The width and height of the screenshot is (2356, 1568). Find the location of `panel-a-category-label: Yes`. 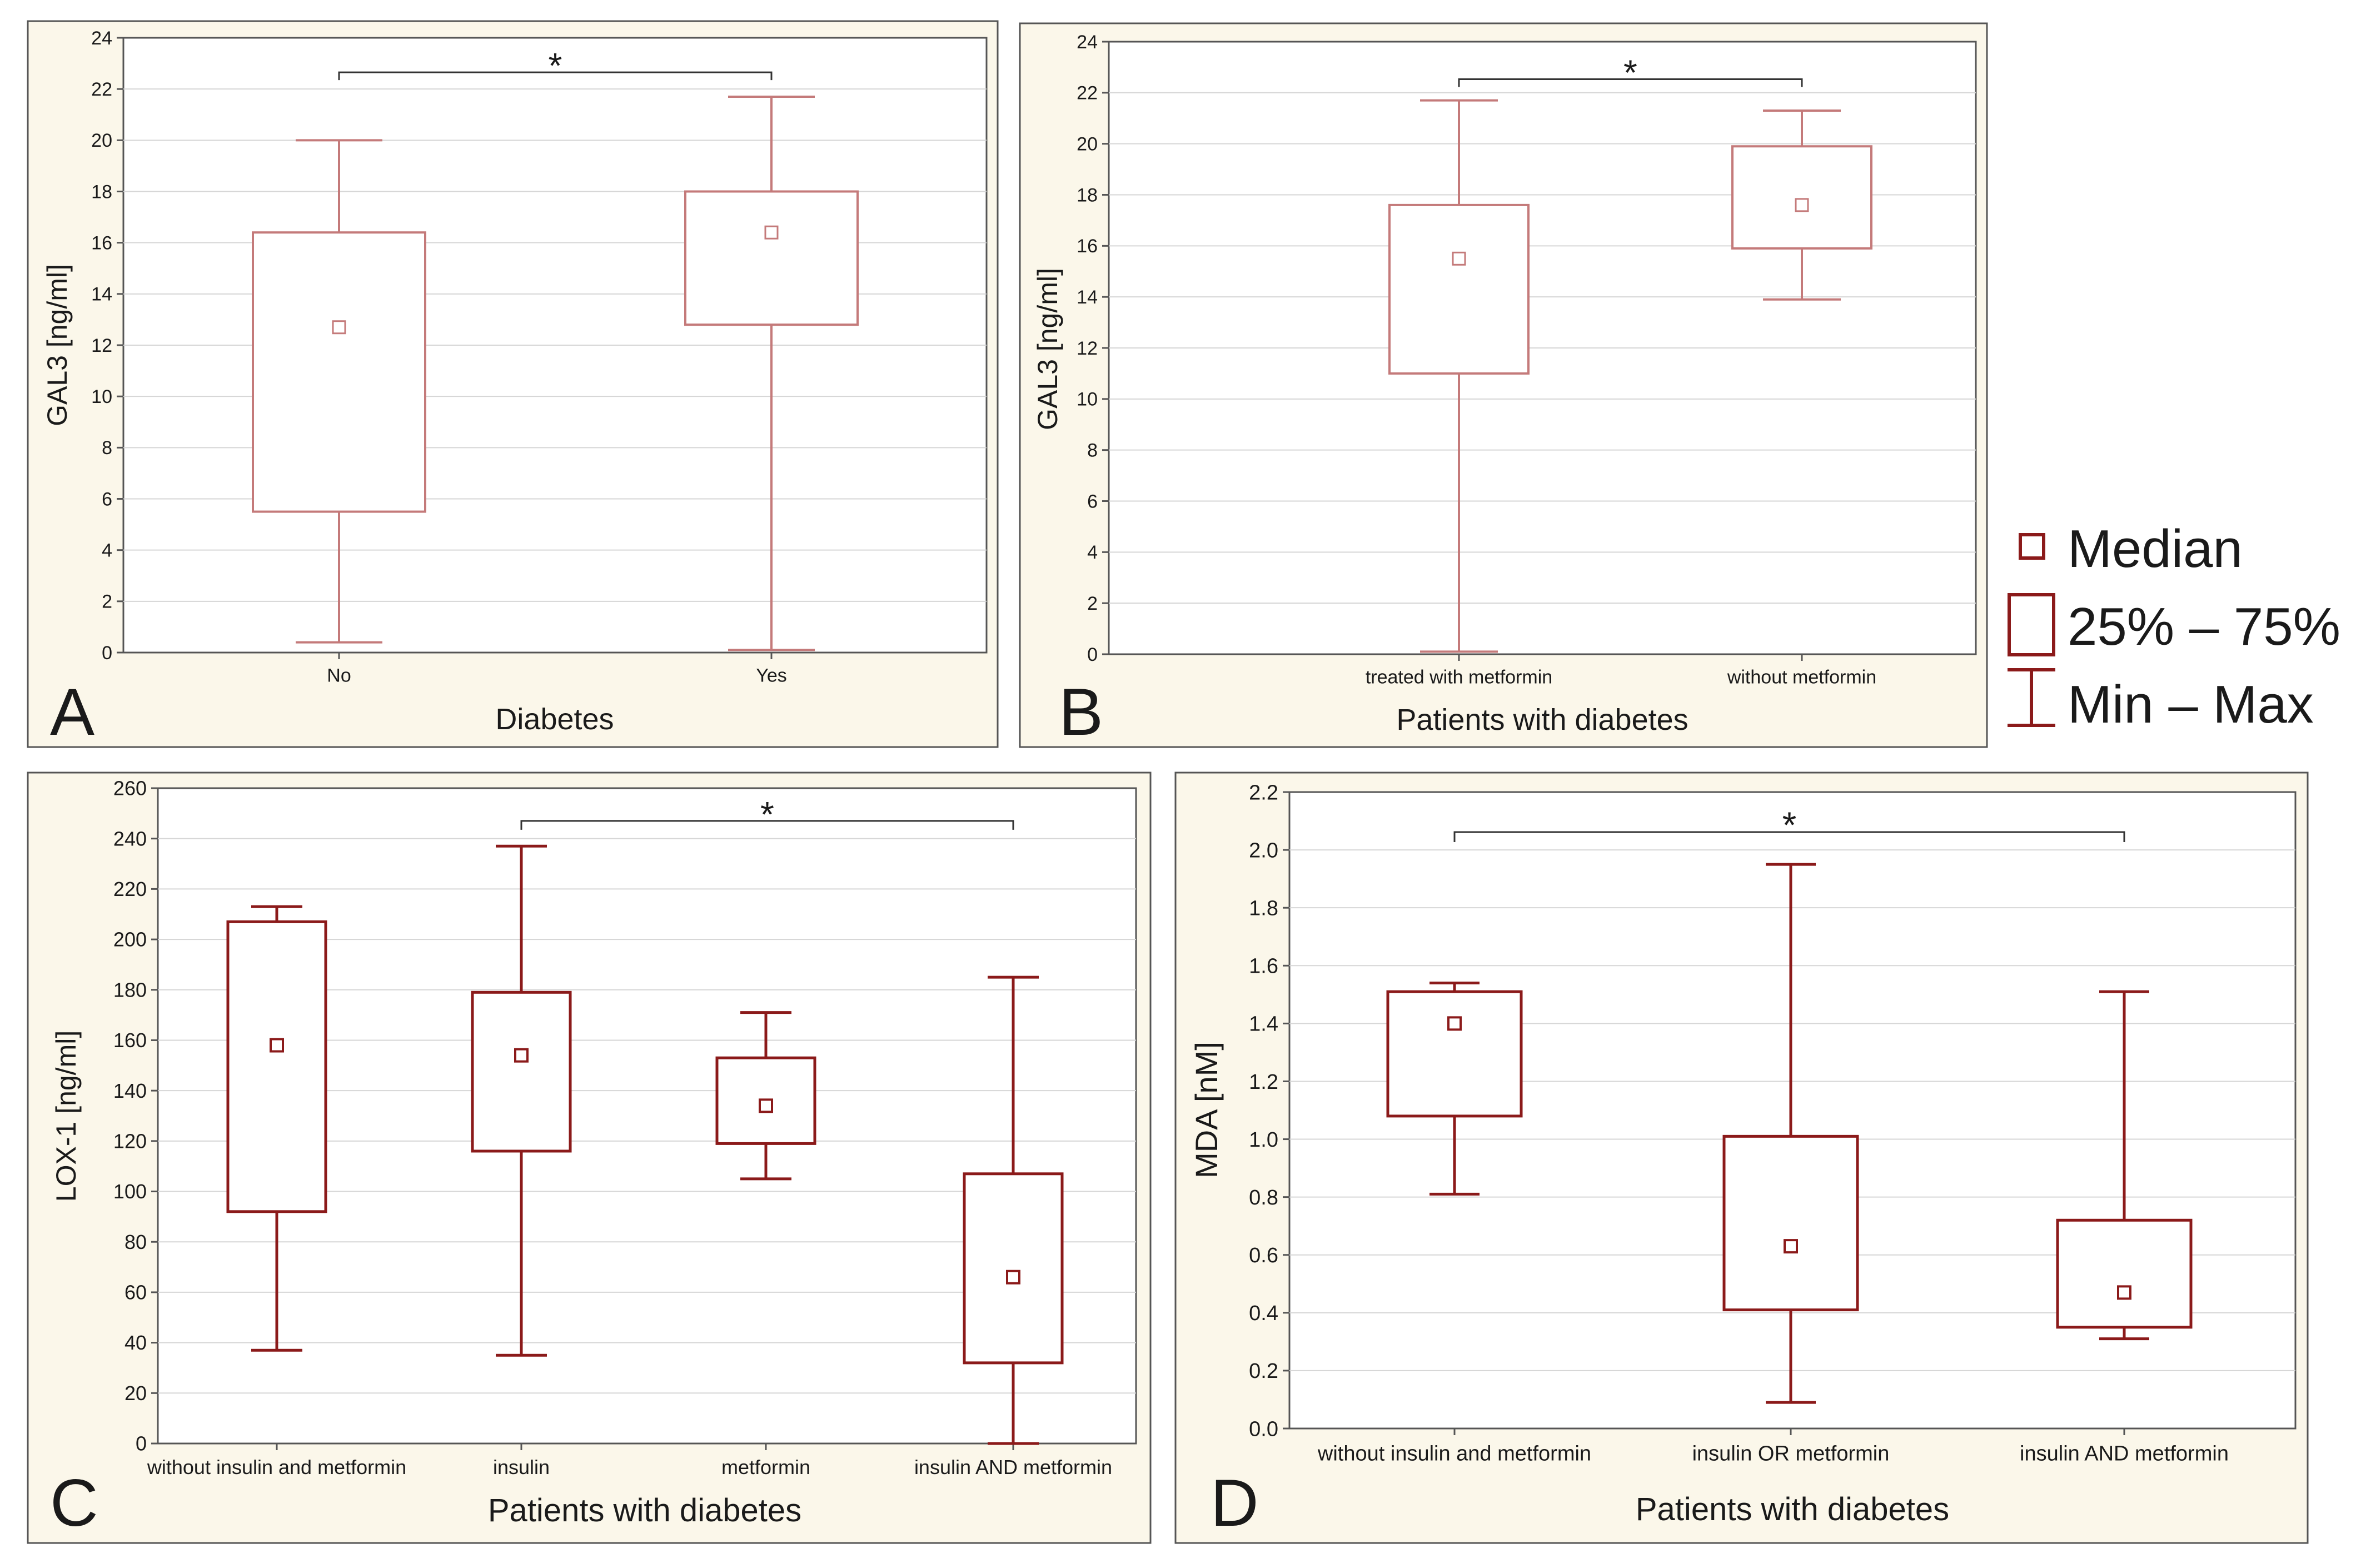

panel-a-category-label: Yes is located at coordinates (771, 675).